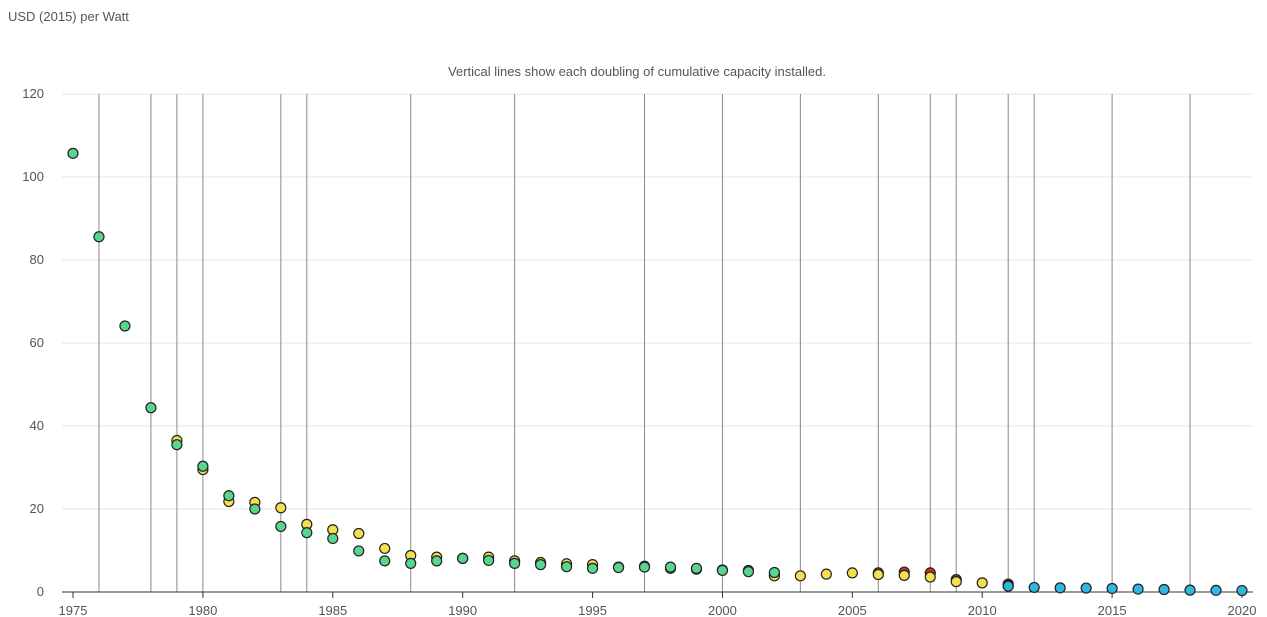 The height and width of the screenshot is (617, 1267). Describe the element at coordinates (33, 176) in the screenshot. I see `y-tick-label: 100` at that location.